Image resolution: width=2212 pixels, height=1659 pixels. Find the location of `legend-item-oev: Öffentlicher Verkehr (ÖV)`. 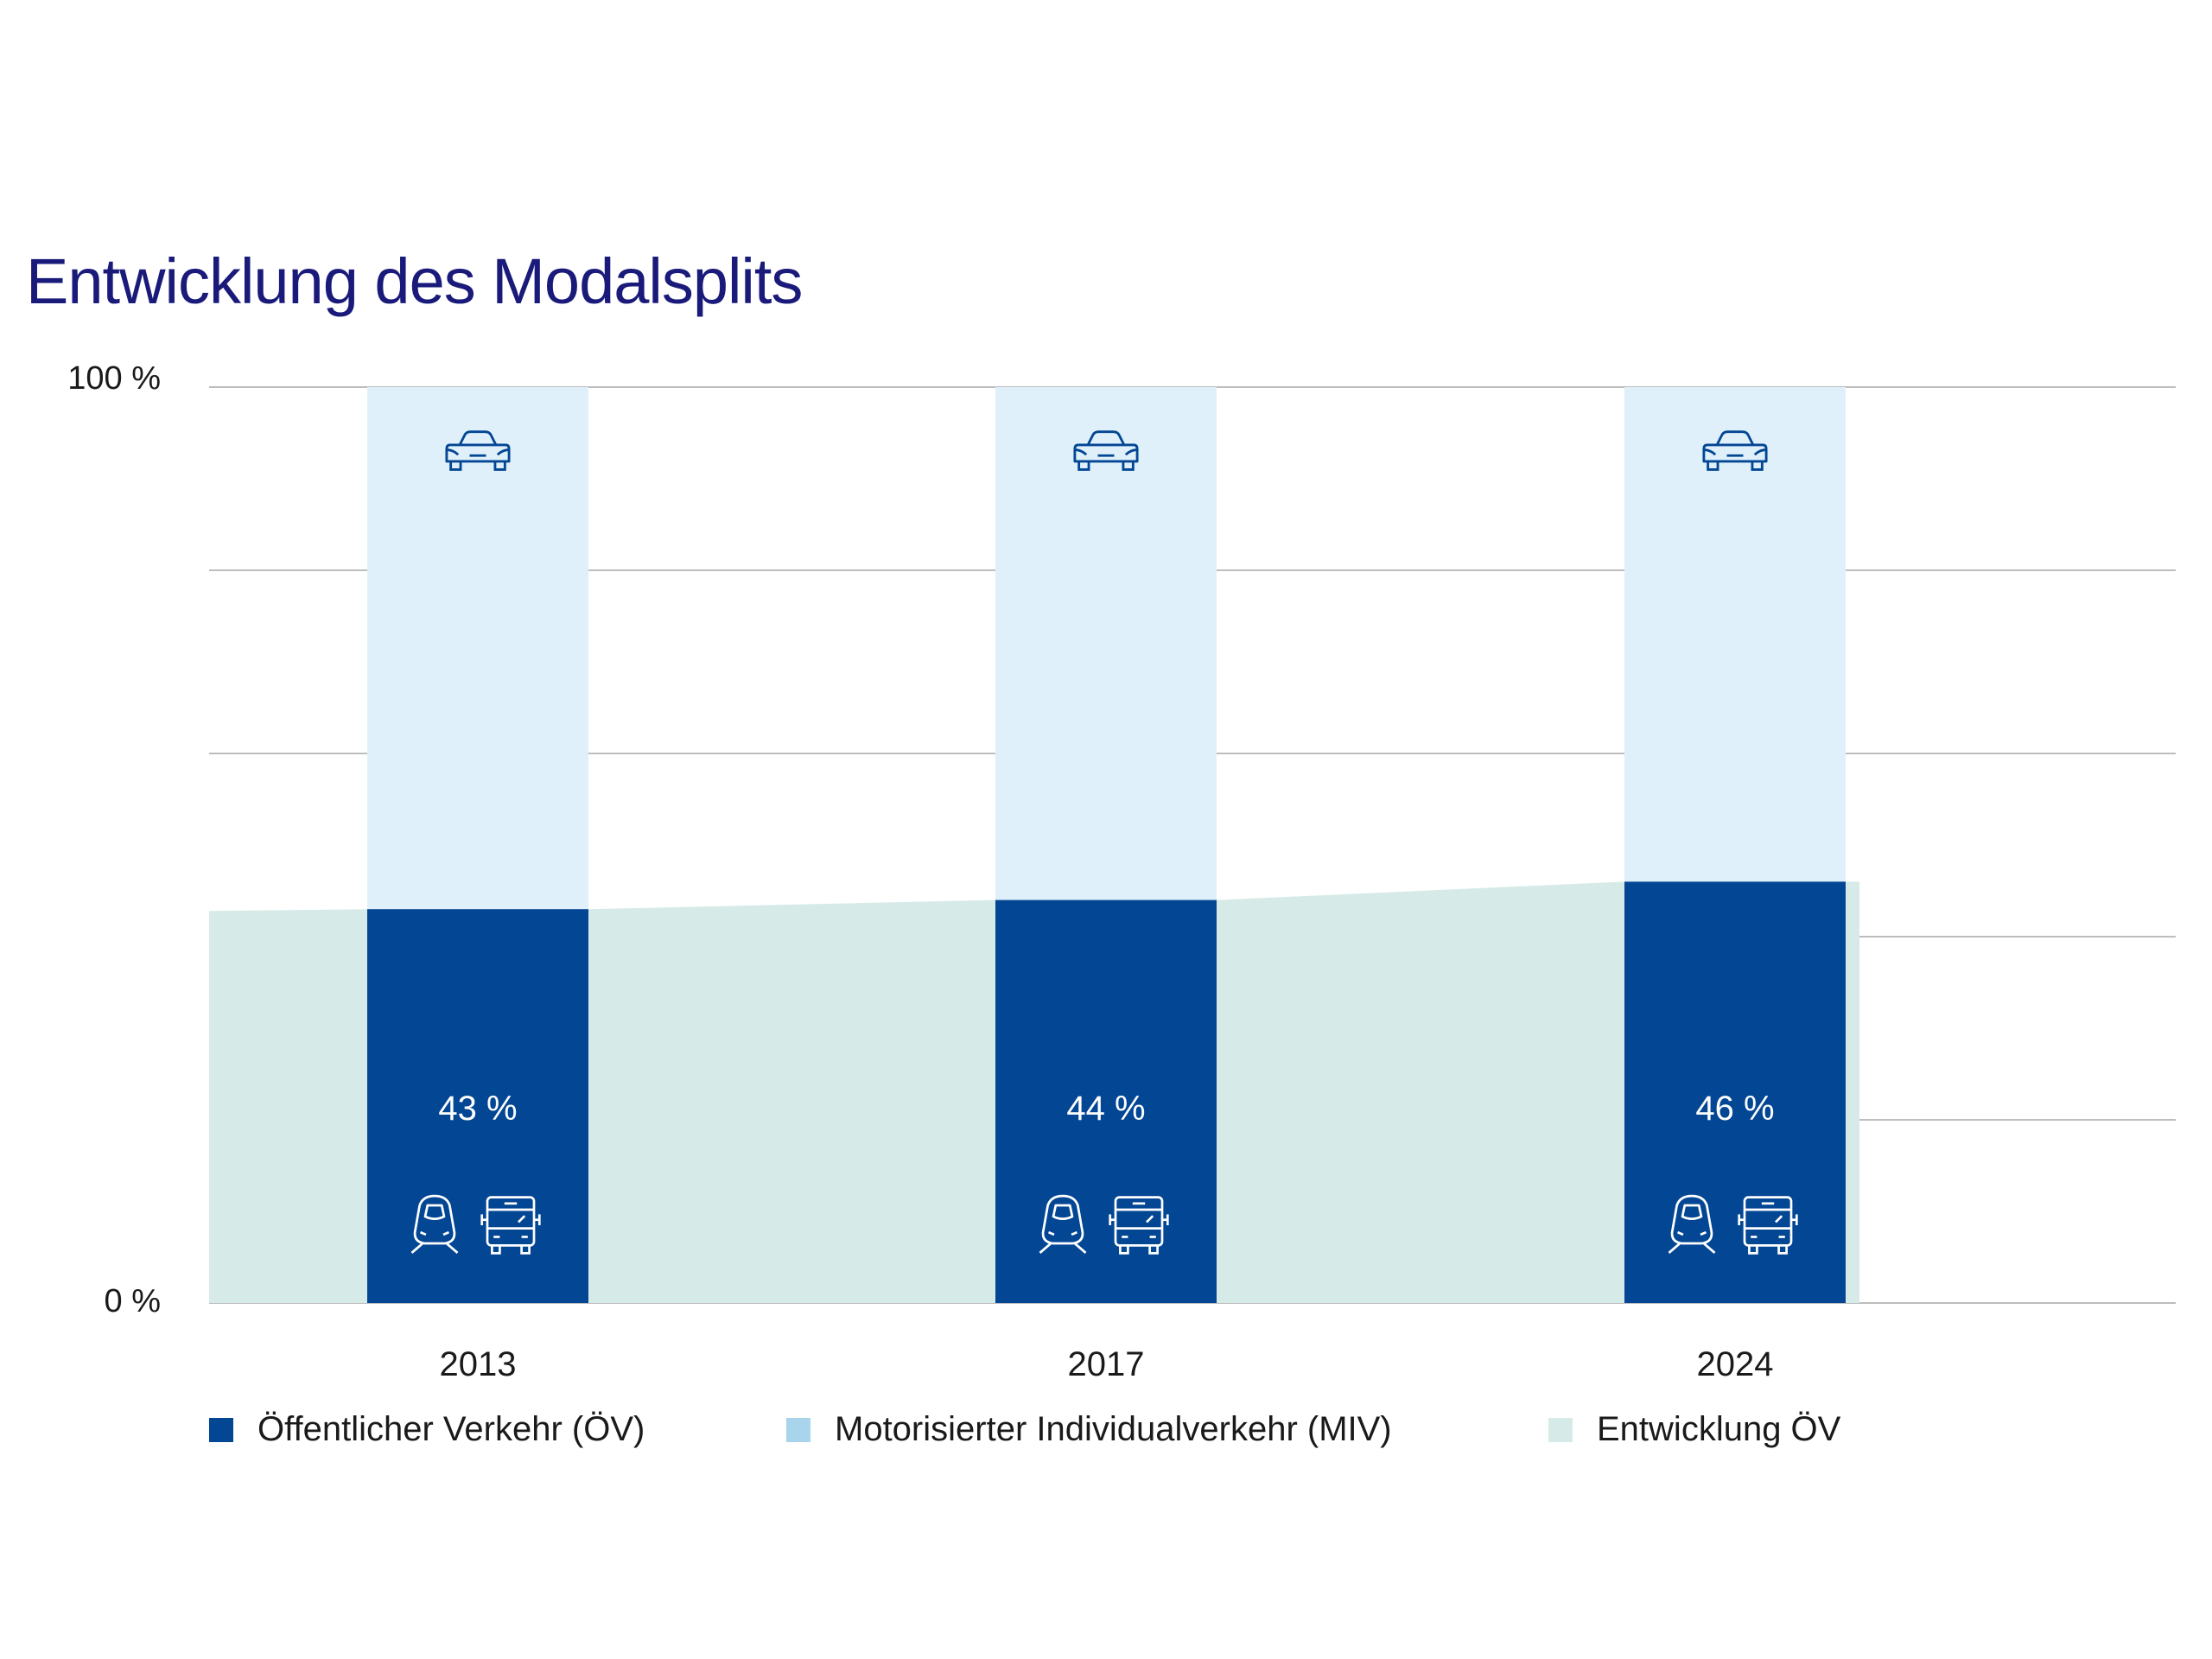

legend-item-oev: Öffentlicher Verkehr (ÖV) is located at coordinates (427, 1429).